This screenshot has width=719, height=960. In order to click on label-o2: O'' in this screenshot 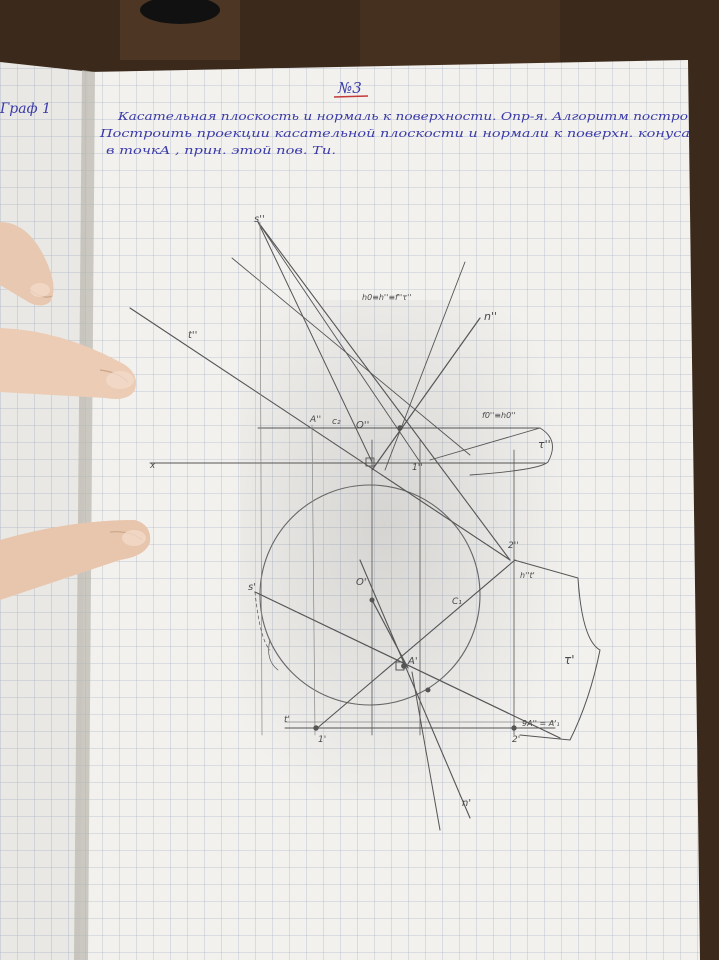, I will do `click(362, 425)`.